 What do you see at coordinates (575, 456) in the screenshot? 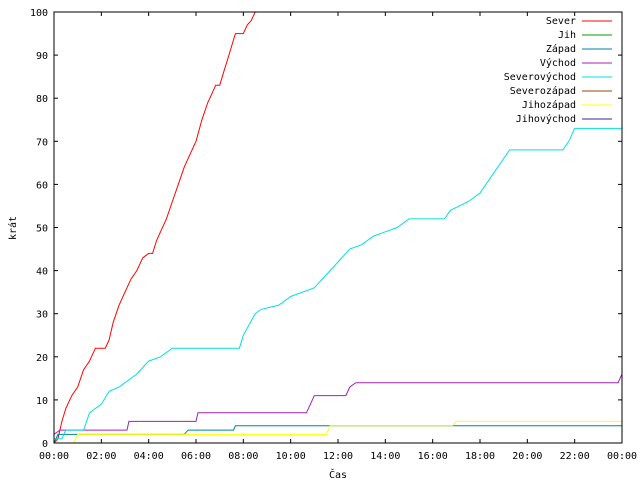
I see `x-tick-label: 22:00` at bounding box center [575, 456].